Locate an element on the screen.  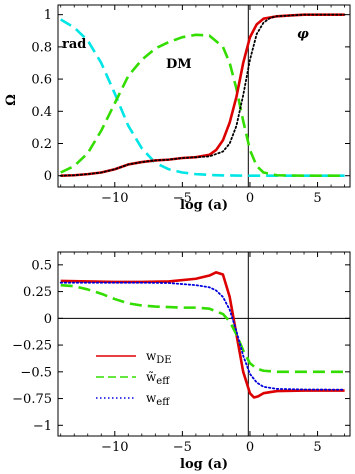
legend-label-1: w̃eff is located at coordinates (158, 378).